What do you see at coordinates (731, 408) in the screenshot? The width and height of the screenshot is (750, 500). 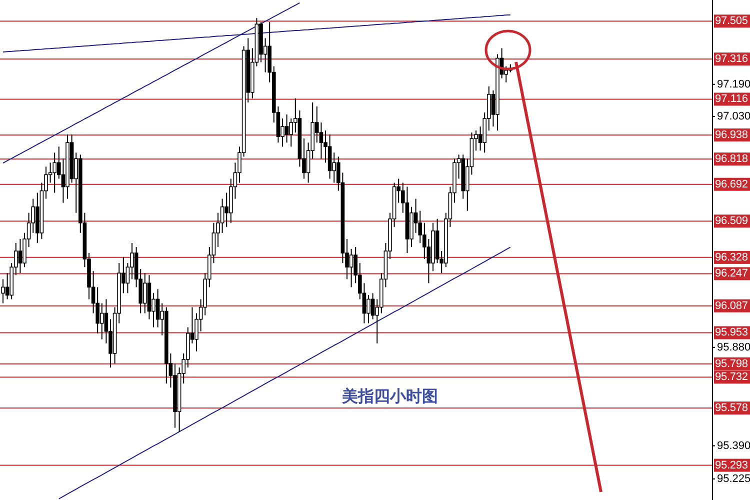 I see `ref-line-label: 95.578` at bounding box center [731, 408].